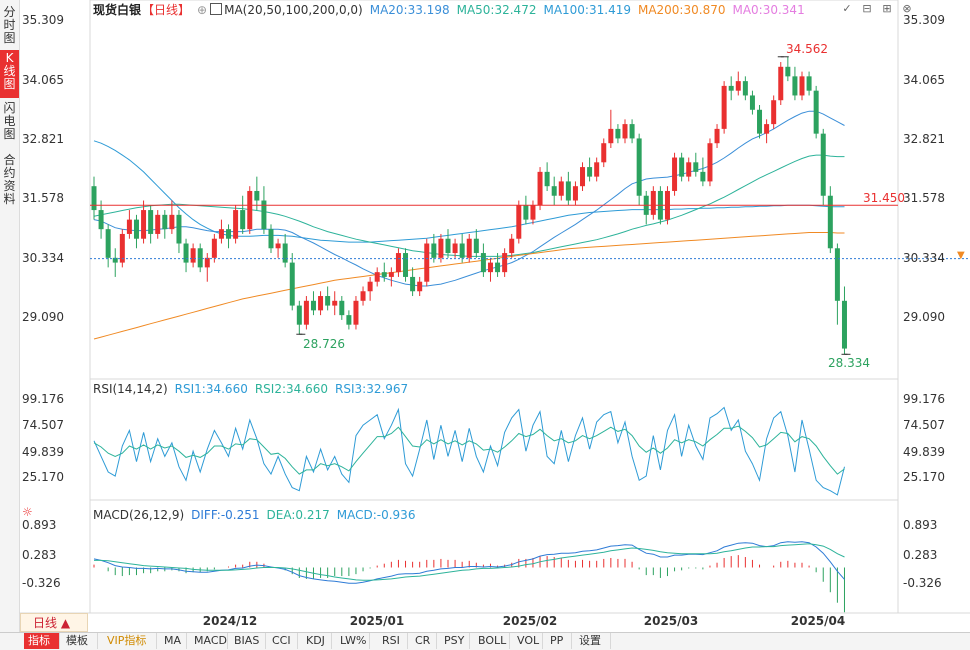 The width and height of the screenshot is (970, 650). I want to click on settings-sun-icon: ☼, so click(27, 512).